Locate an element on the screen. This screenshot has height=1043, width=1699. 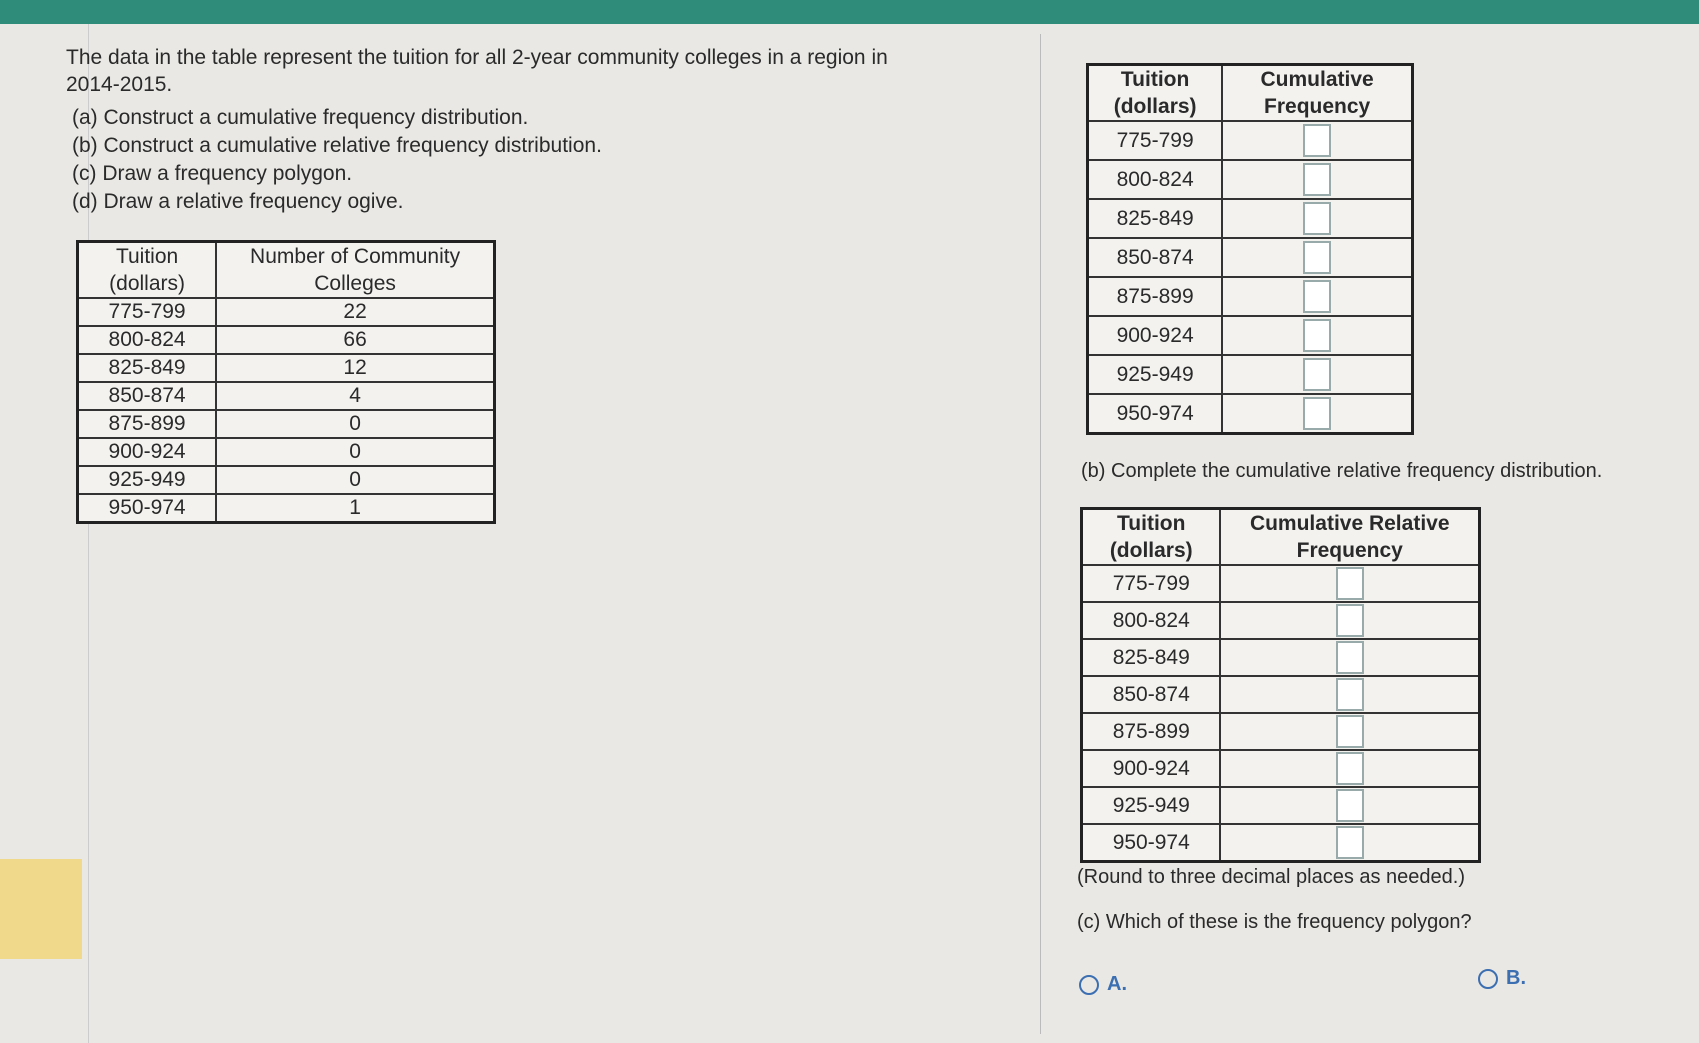
count-cell: 66 is located at coordinates (355, 340).